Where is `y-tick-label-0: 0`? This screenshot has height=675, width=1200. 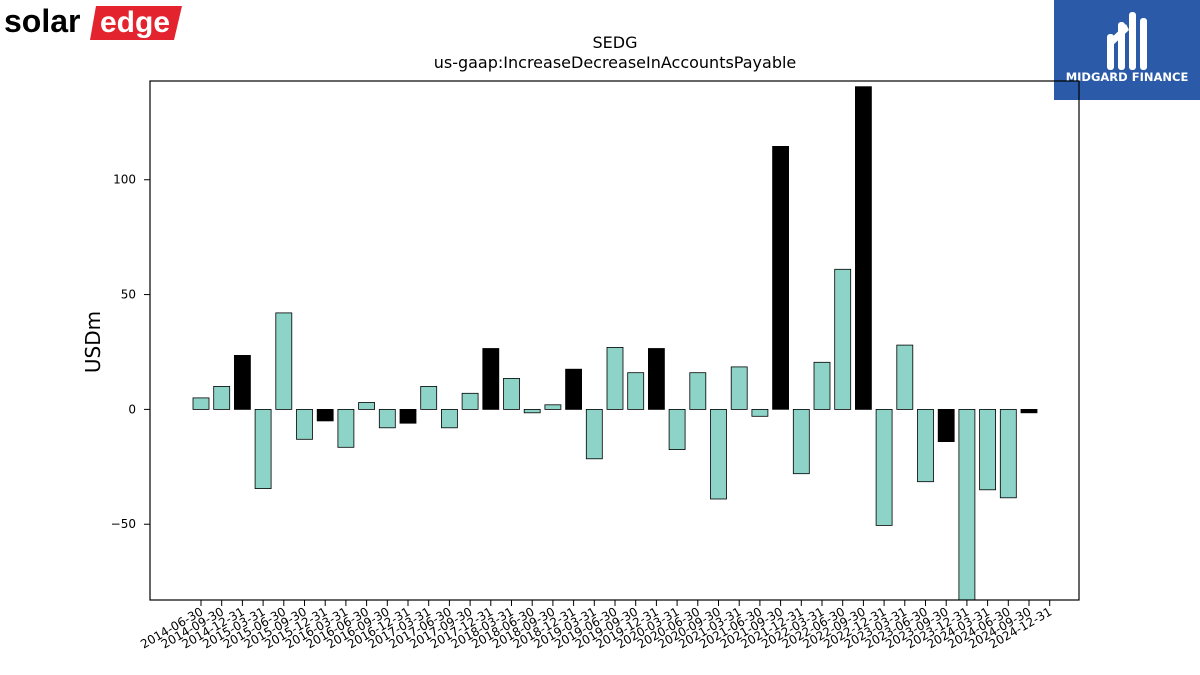 y-tick-label-0: 0 is located at coordinates (132, 409).